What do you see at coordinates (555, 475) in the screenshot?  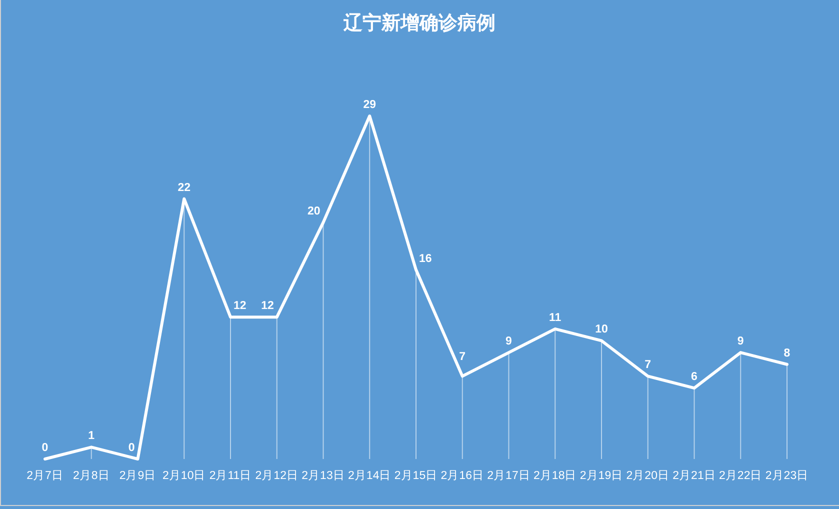 I see `x-tick-label: 2月18日` at bounding box center [555, 475].